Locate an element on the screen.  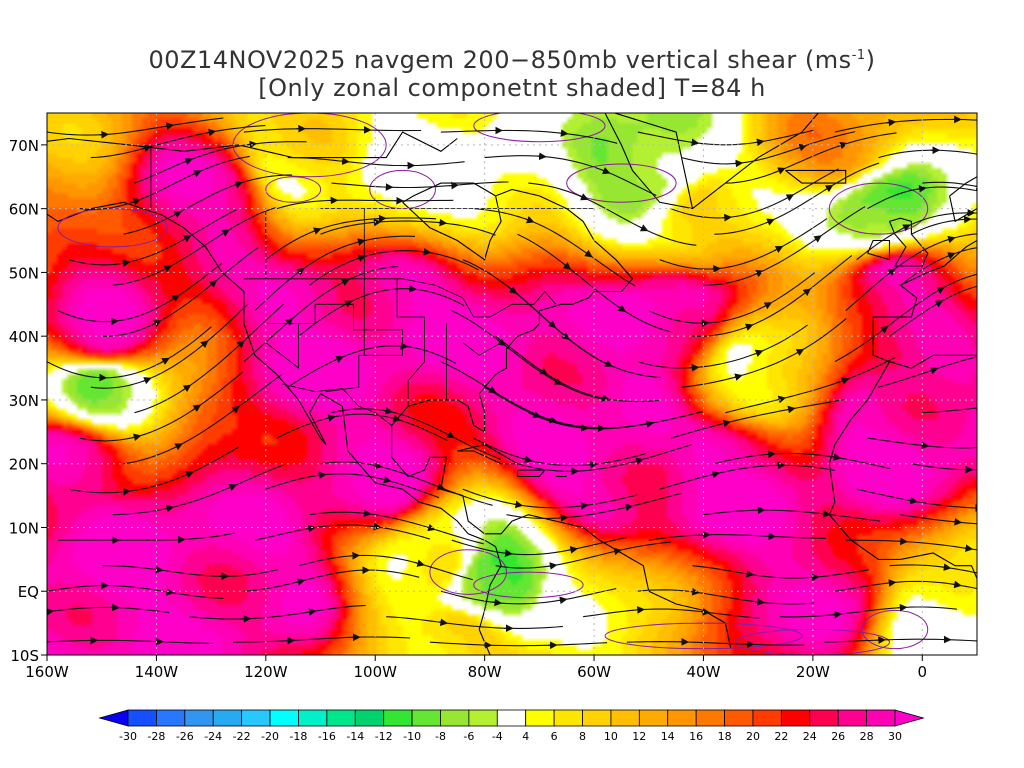
colorbar-label-26: 28 is located at coordinates (867, 736).